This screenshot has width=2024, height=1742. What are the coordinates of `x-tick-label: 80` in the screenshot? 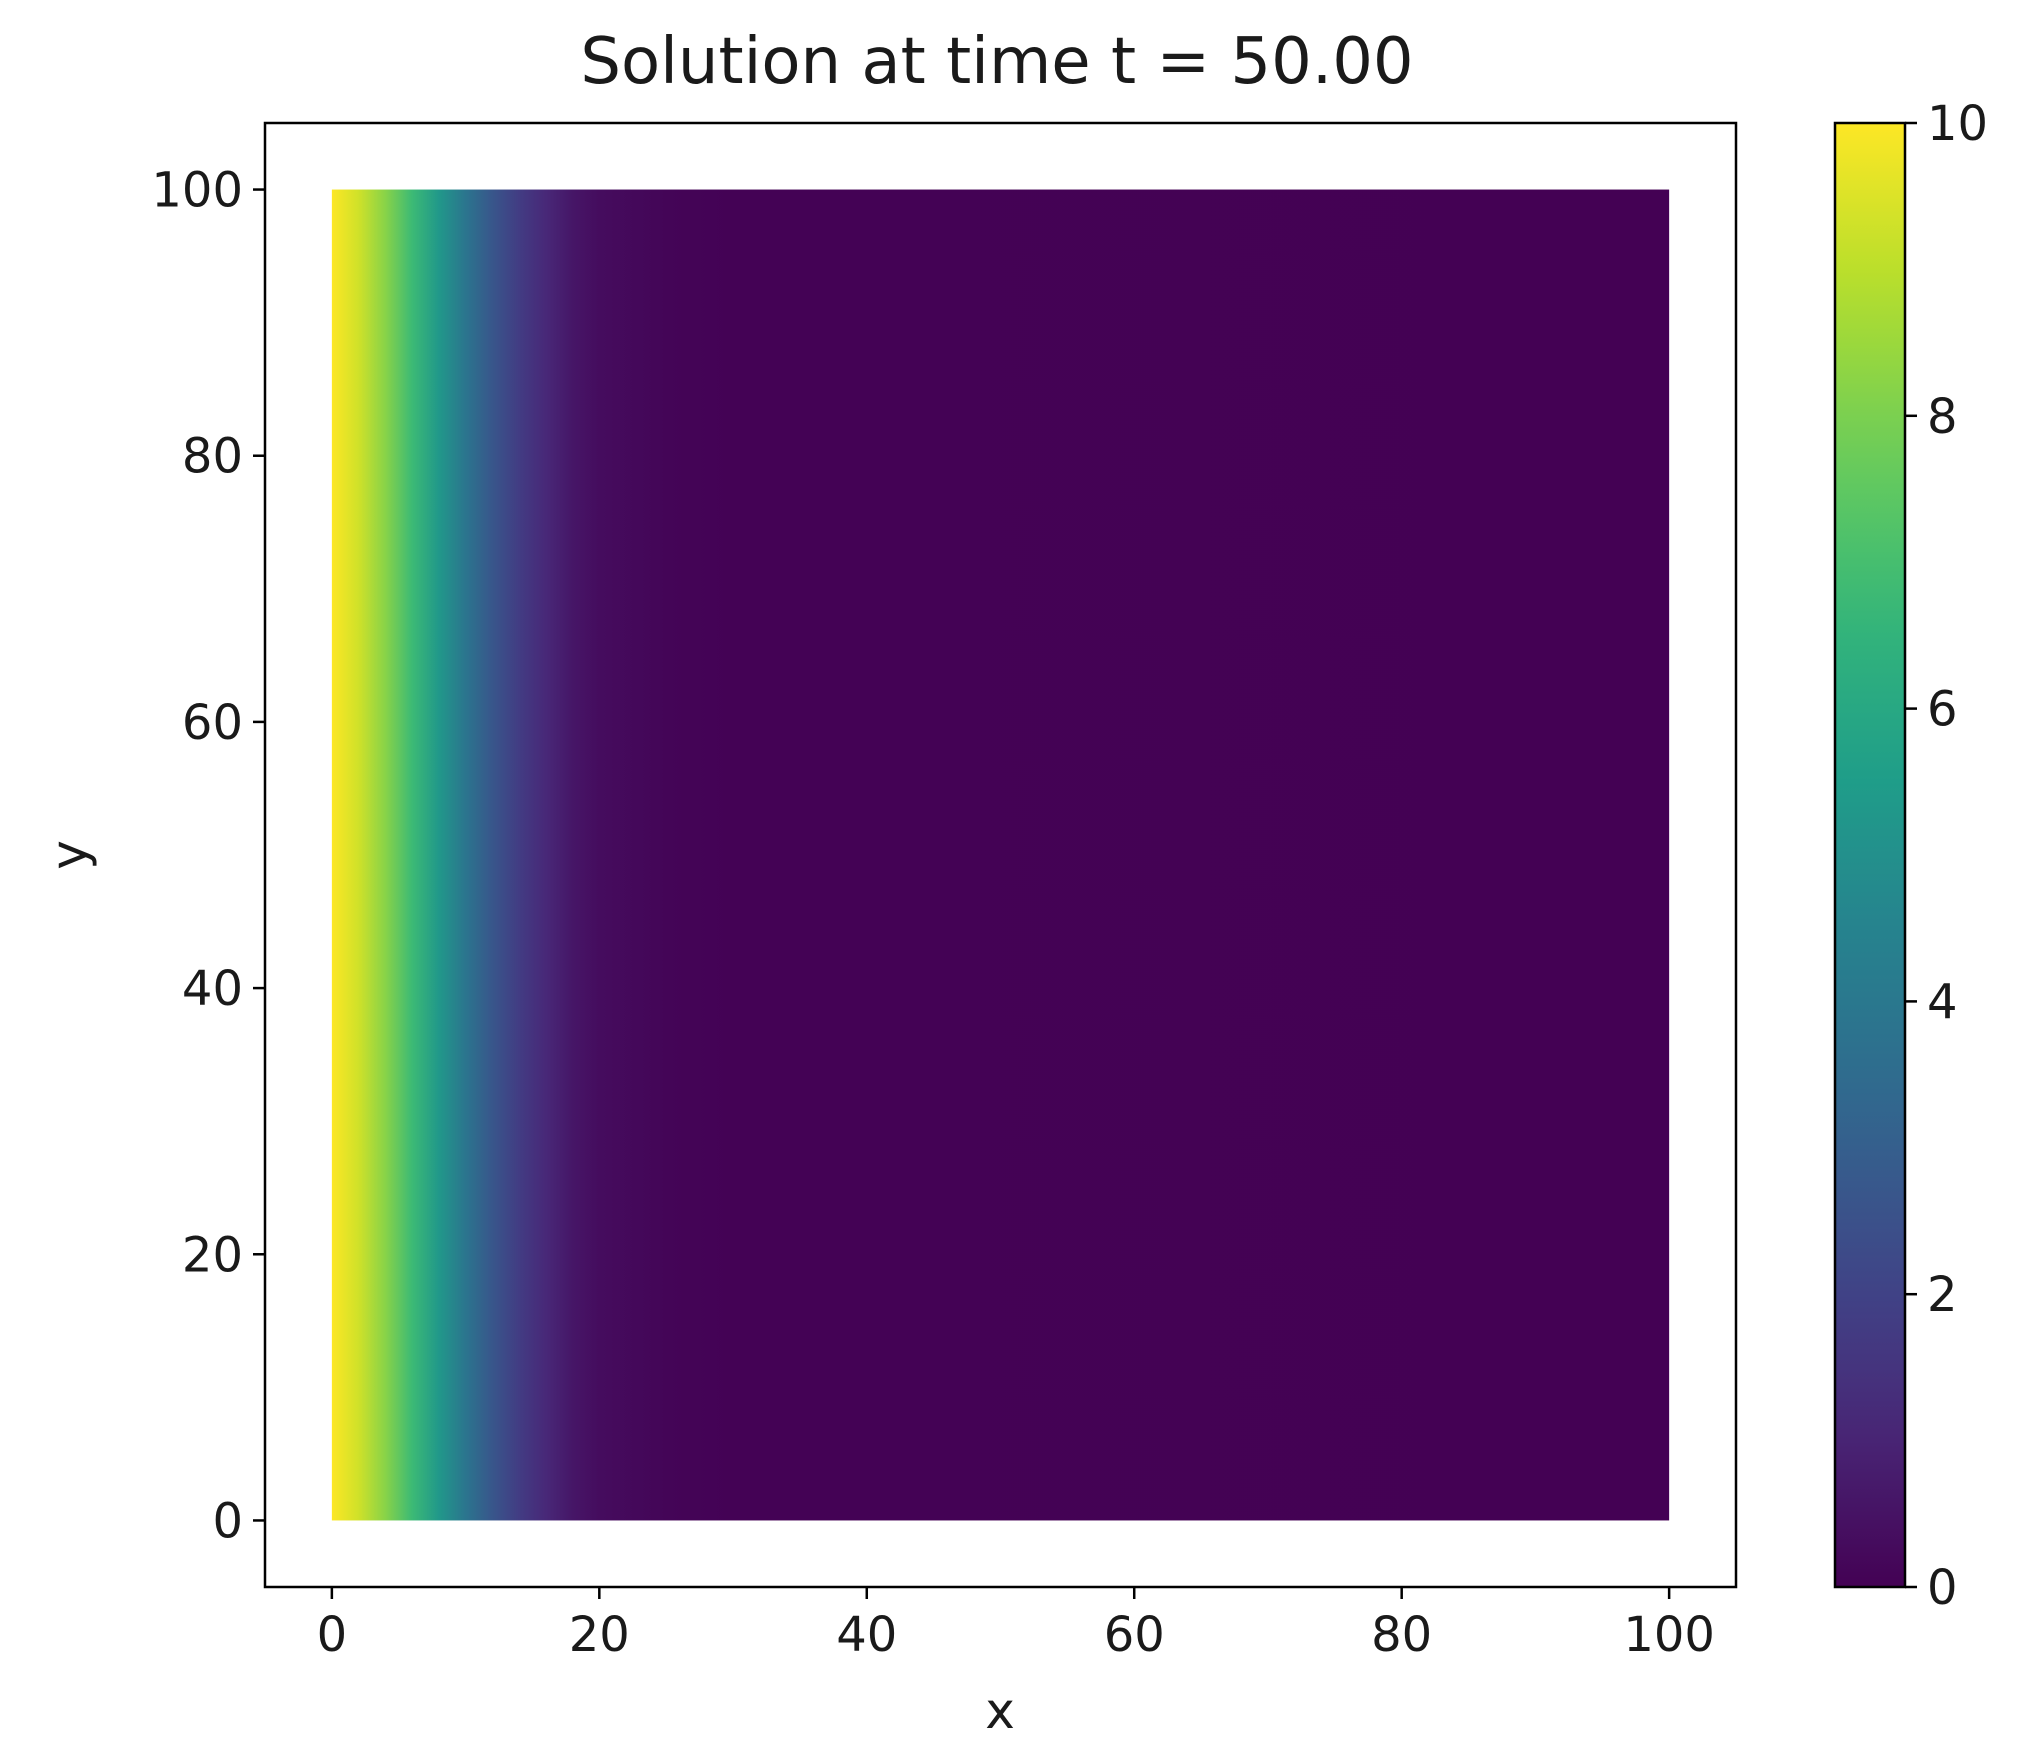 It's located at (1401, 1635).